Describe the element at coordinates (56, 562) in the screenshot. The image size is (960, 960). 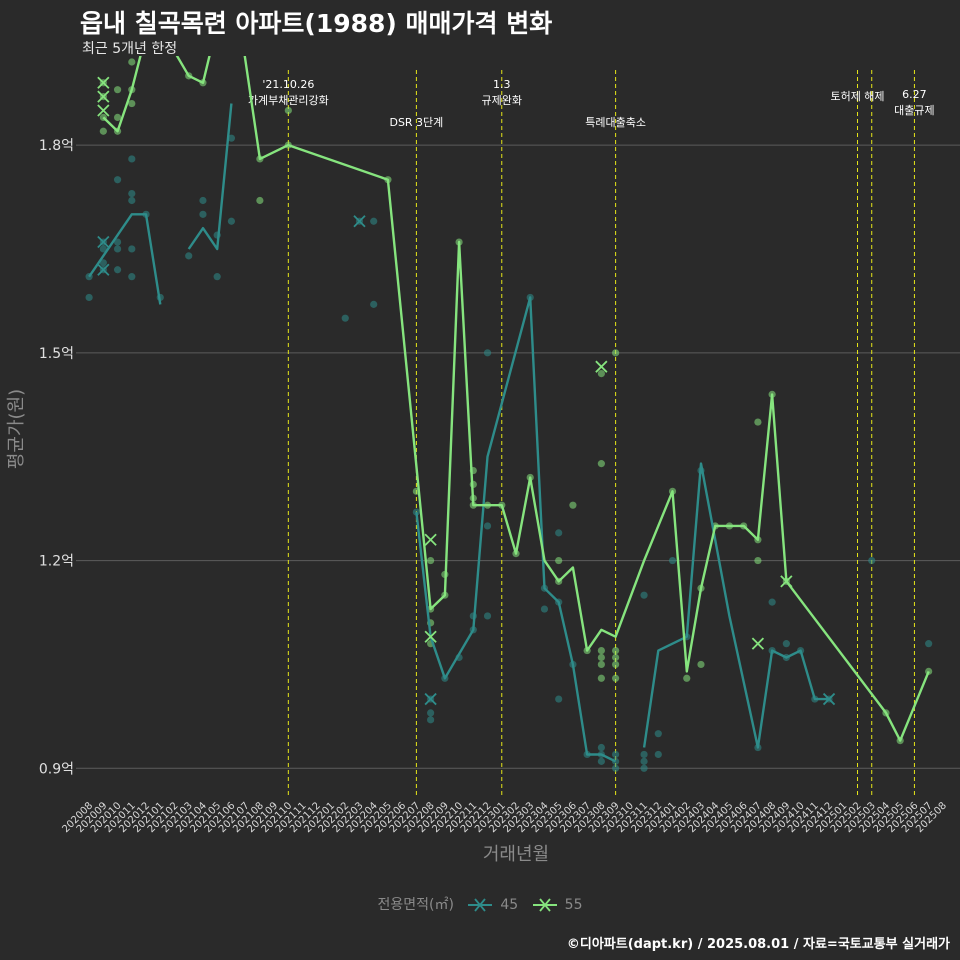
I see `y-tick-label: 1.2억` at that location.